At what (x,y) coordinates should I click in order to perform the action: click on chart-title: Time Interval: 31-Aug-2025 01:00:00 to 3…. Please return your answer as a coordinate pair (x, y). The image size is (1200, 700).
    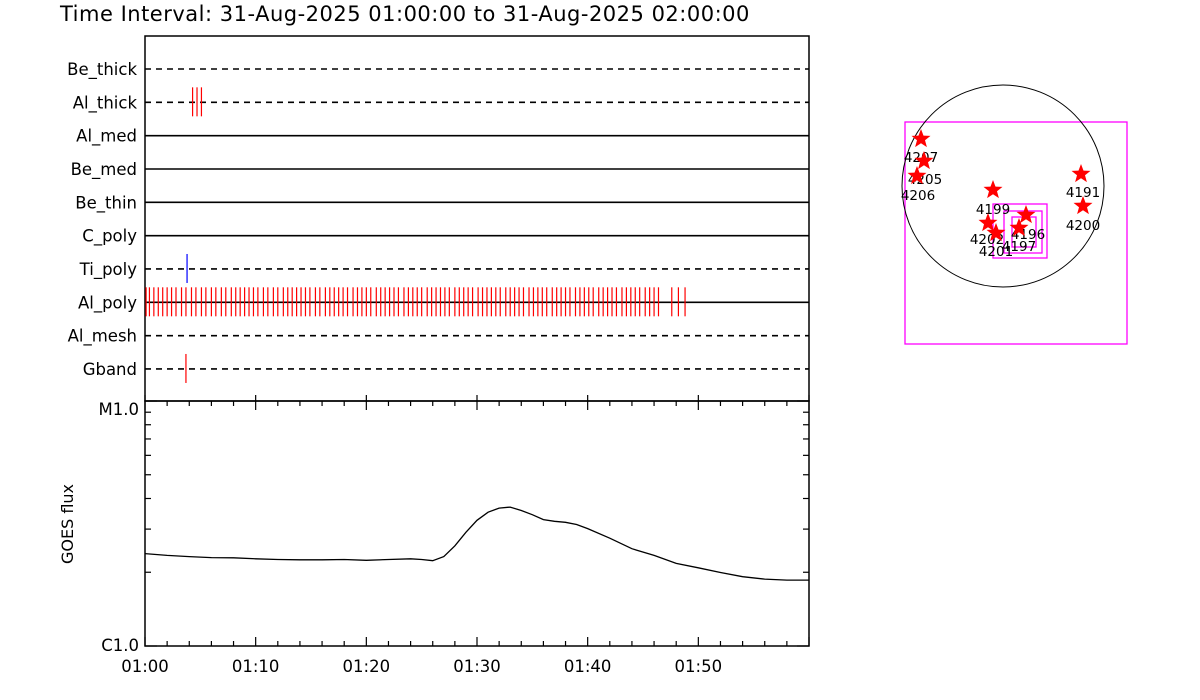
    Looking at the image, I should click on (405, 14).